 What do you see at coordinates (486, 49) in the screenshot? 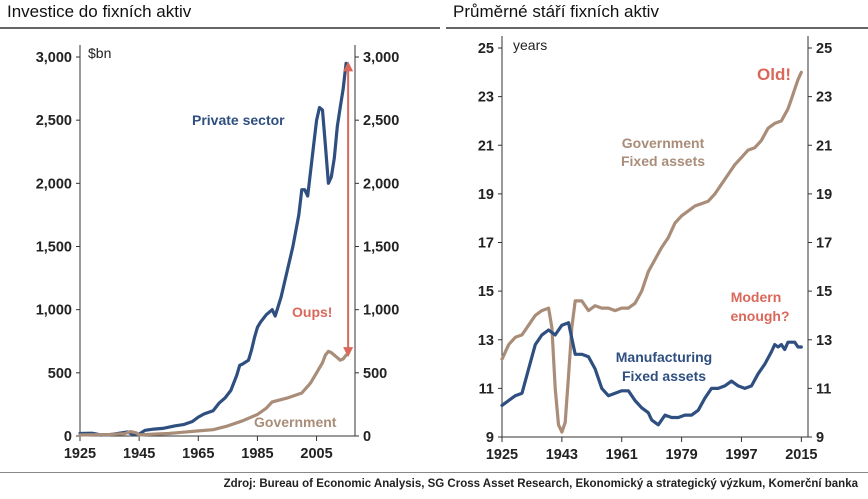
I see `age-ytick-label-left: 25` at bounding box center [486, 49].